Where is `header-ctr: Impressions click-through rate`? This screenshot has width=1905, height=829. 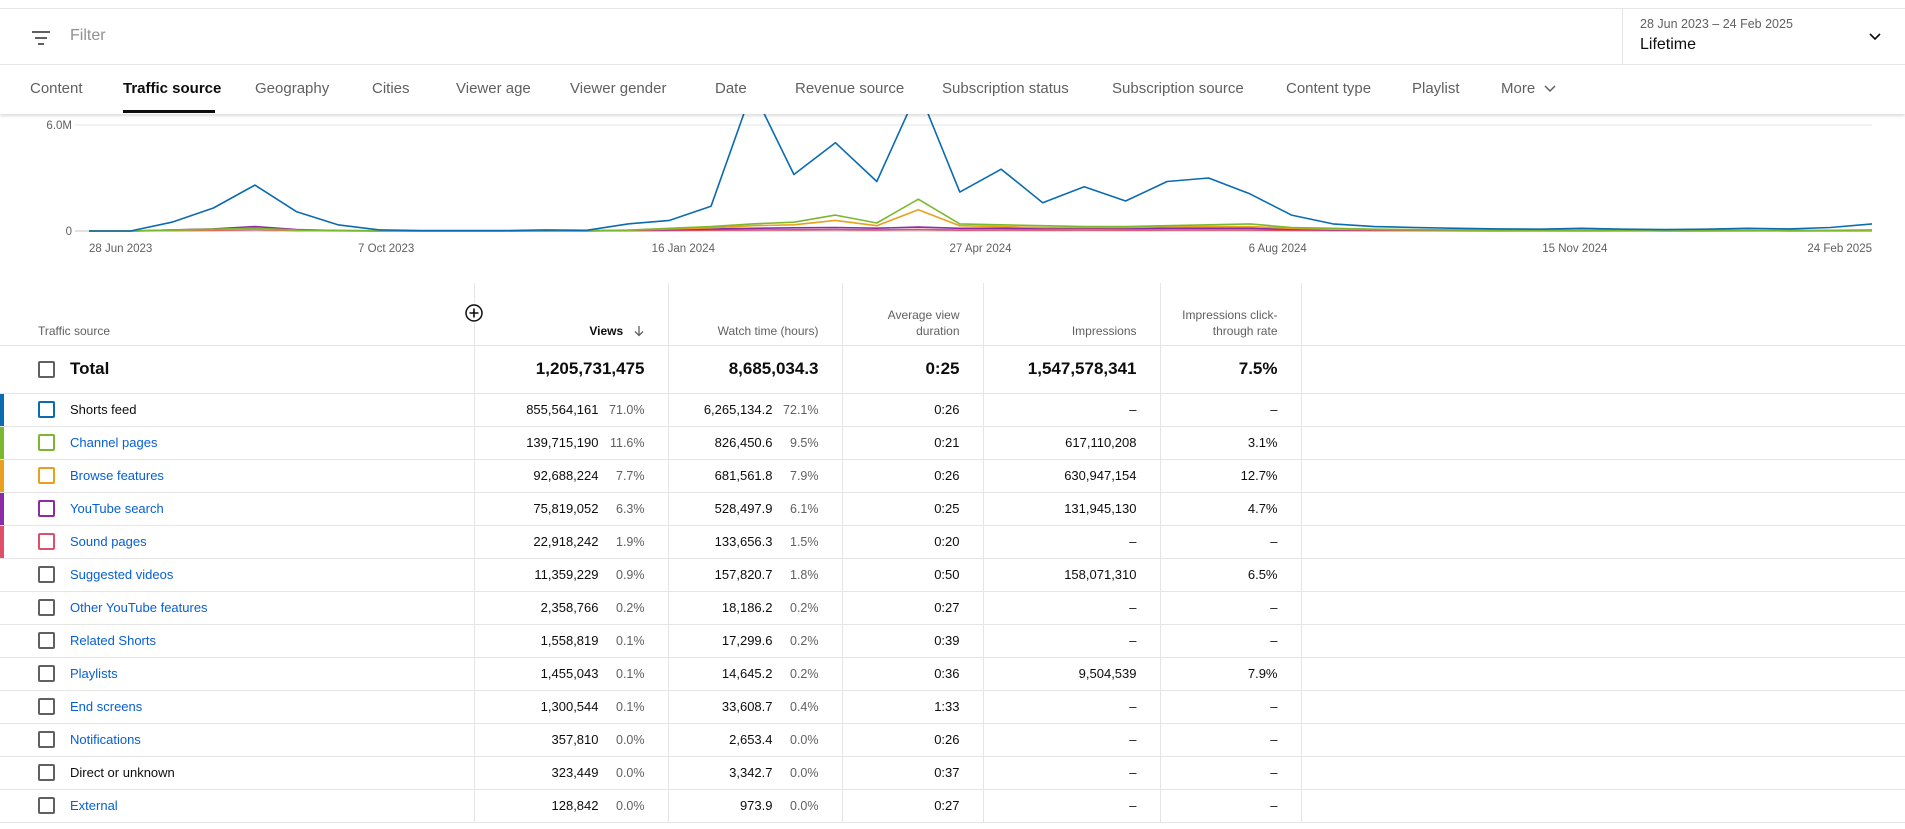 header-ctr: Impressions click-through rate is located at coordinates (1231, 314).